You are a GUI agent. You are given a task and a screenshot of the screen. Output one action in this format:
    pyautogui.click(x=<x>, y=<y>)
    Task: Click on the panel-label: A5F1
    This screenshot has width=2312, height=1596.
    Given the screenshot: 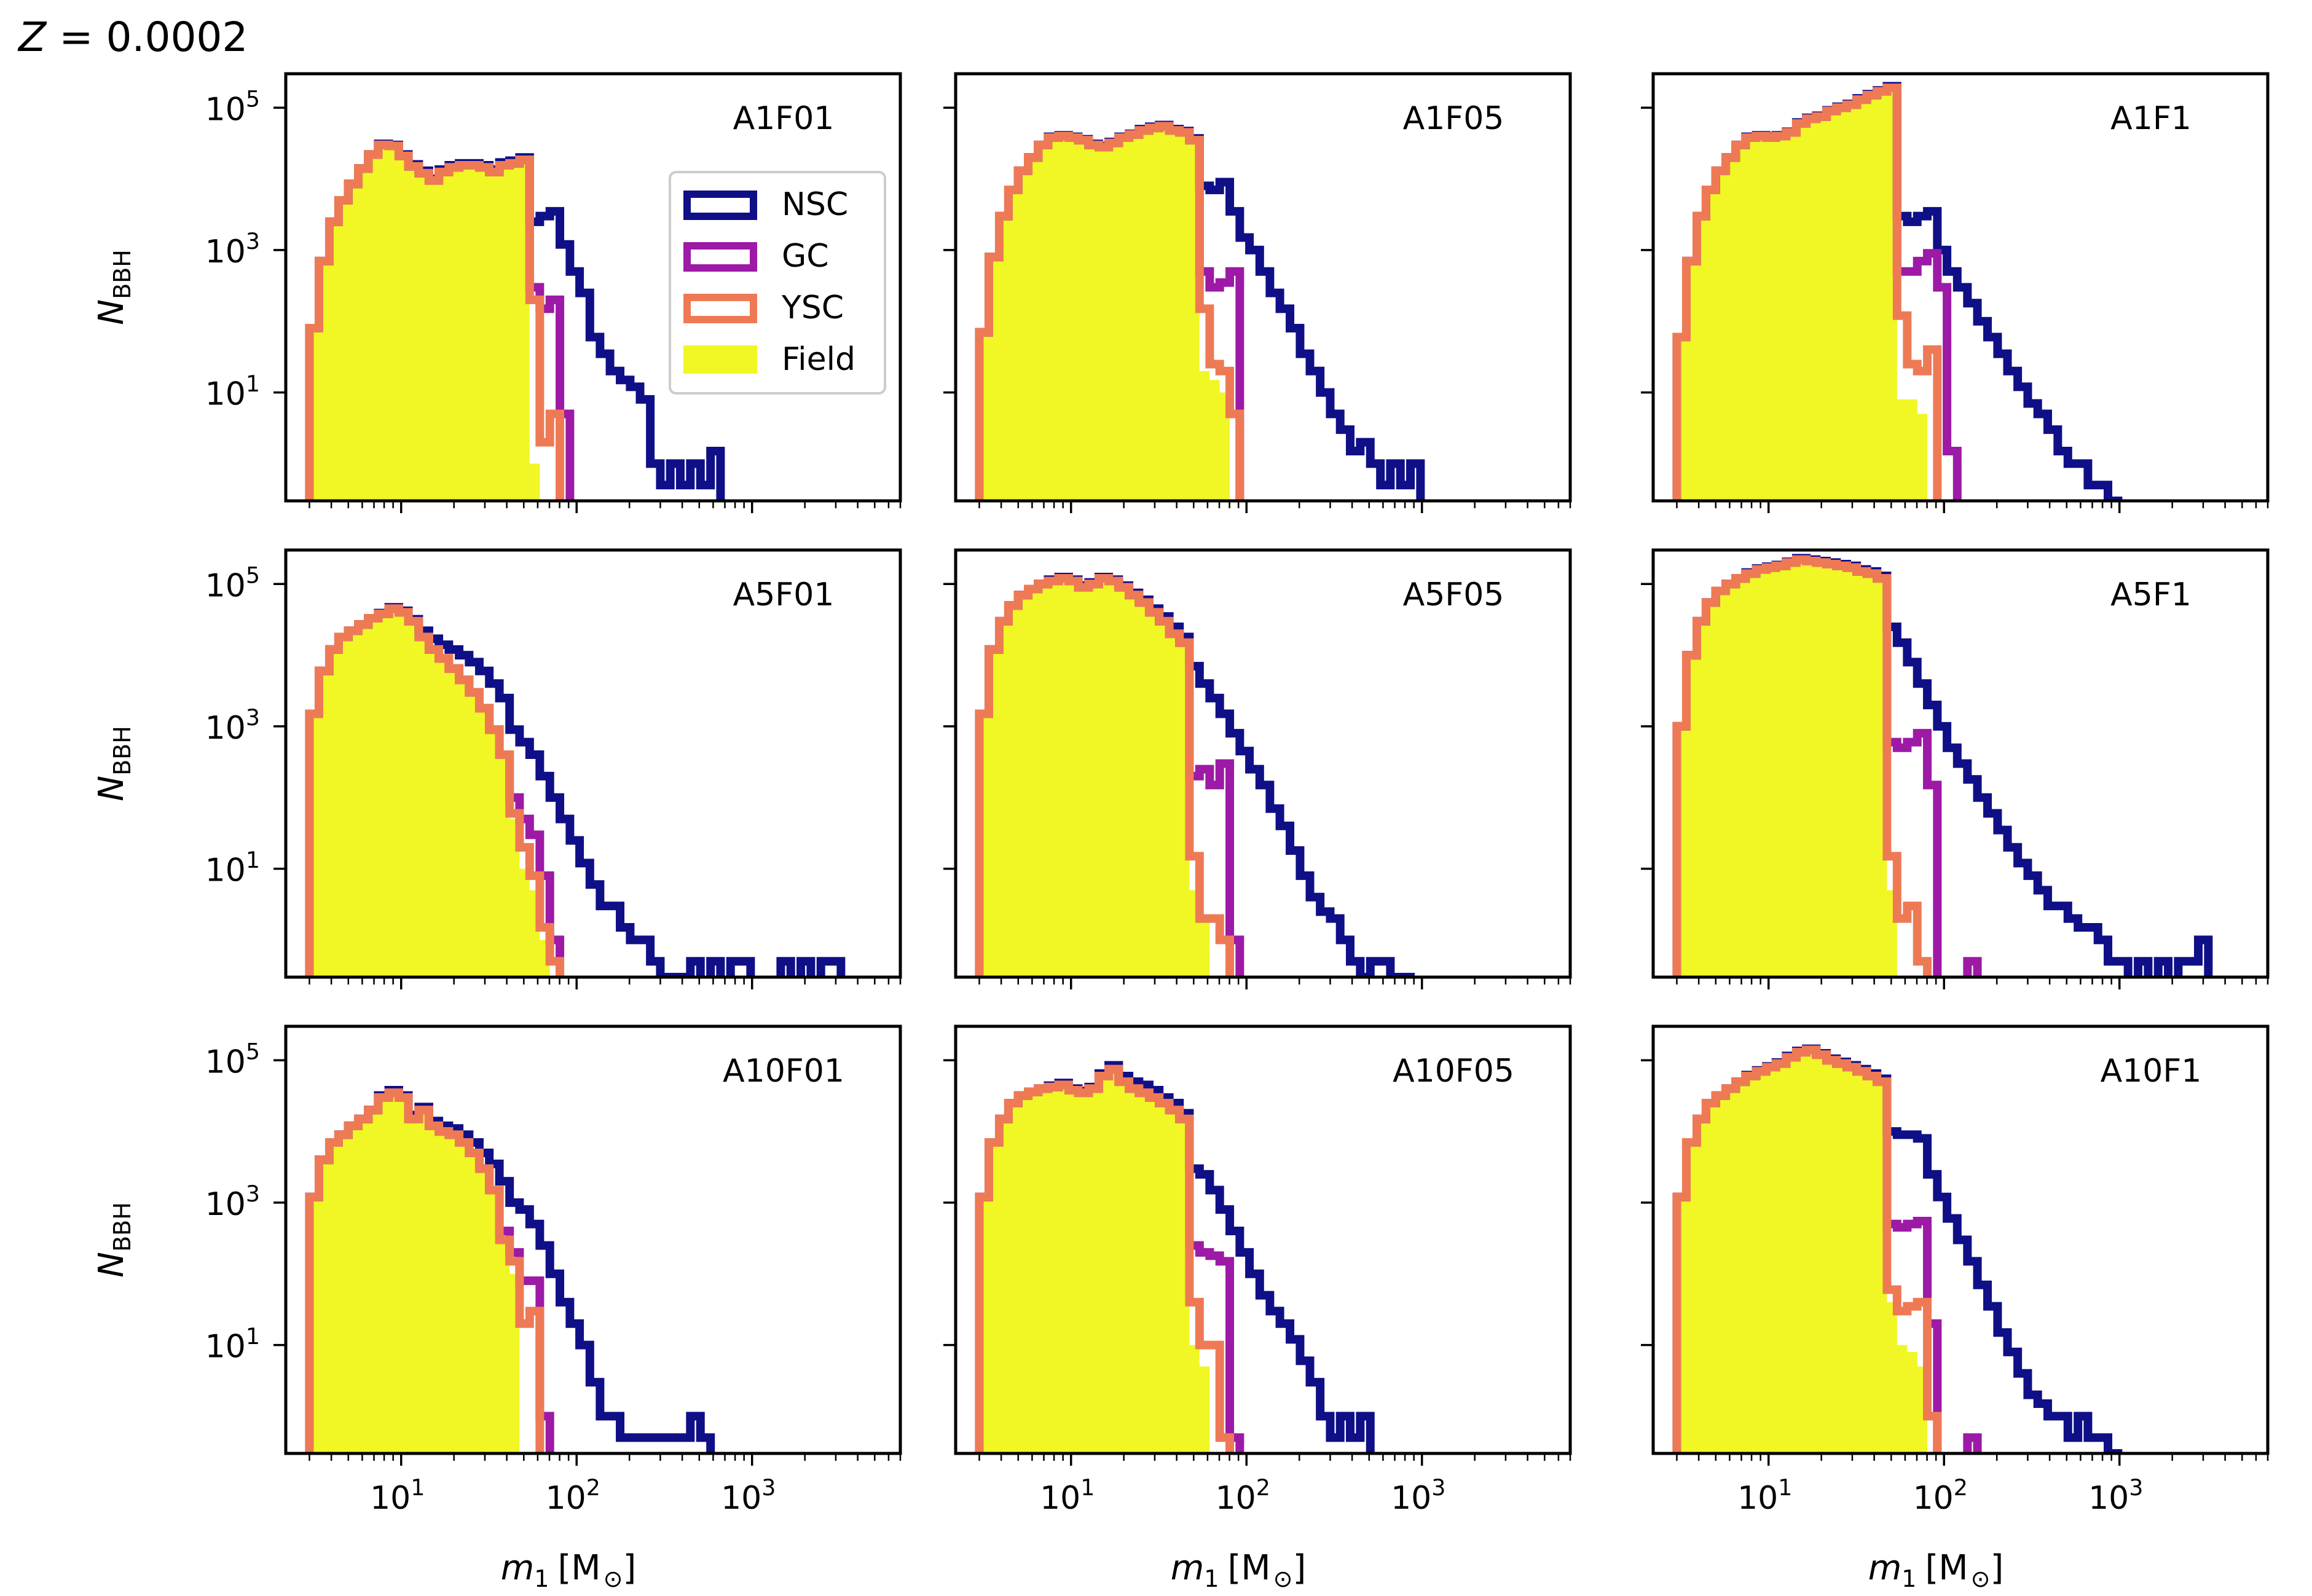 What is the action you would take?
    pyautogui.click(x=2151, y=595)
    